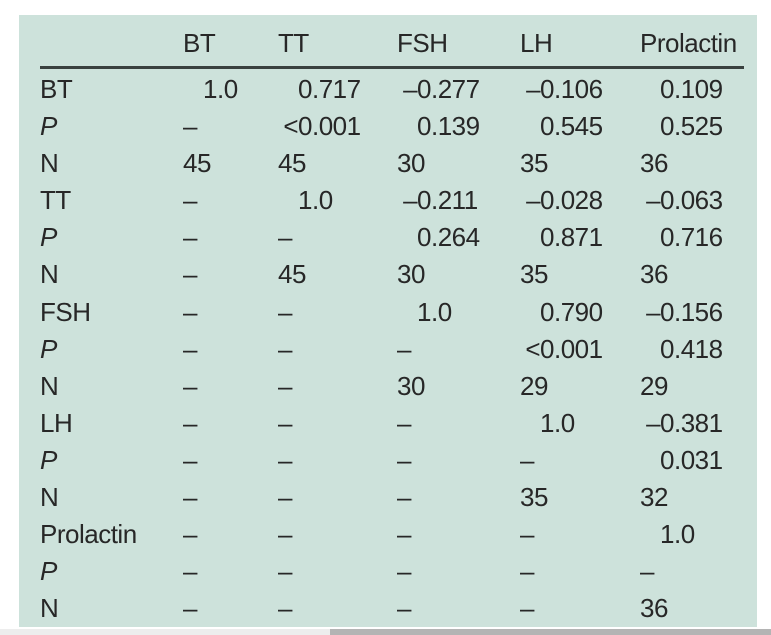  Describe the element at coordinates (691, 126) in the screenshot. I see `table-cell: 0.525` at that location.